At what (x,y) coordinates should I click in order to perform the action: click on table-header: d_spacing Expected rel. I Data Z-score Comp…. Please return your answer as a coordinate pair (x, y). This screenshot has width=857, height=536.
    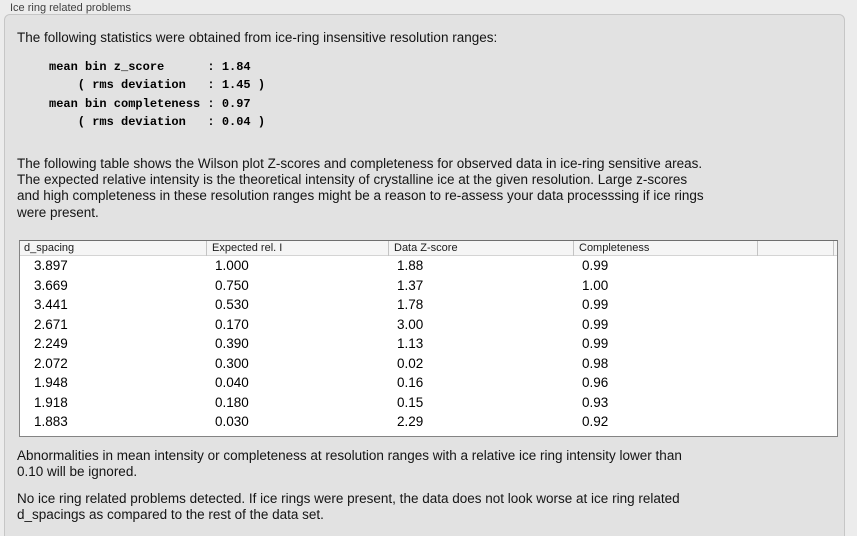
    Looking at the image, I should click on (428, 248).